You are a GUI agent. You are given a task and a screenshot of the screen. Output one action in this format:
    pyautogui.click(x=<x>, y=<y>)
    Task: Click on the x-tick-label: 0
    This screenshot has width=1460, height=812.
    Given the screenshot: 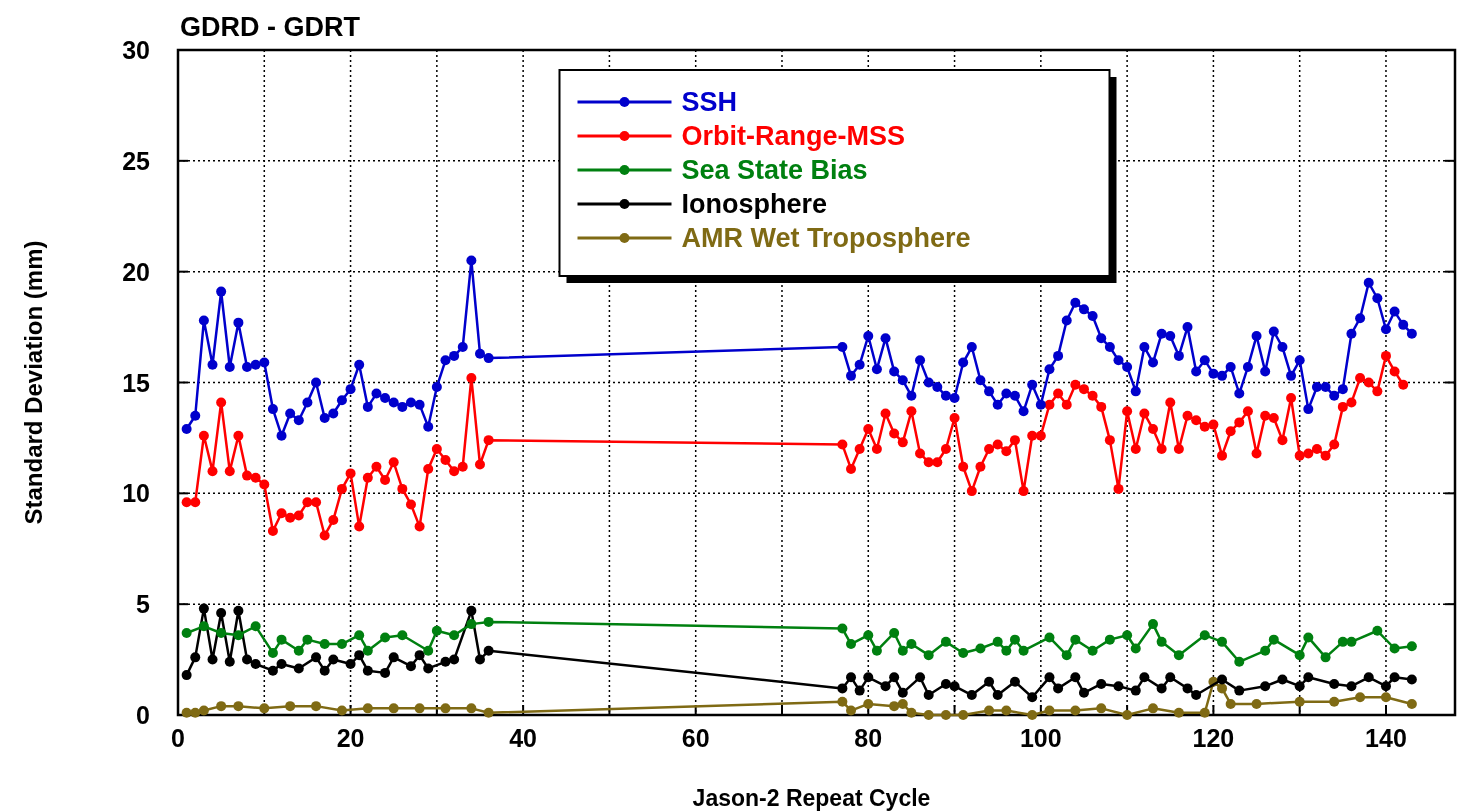 What is the action you would take?
    pyautogui.click(x=178, y=738)
    